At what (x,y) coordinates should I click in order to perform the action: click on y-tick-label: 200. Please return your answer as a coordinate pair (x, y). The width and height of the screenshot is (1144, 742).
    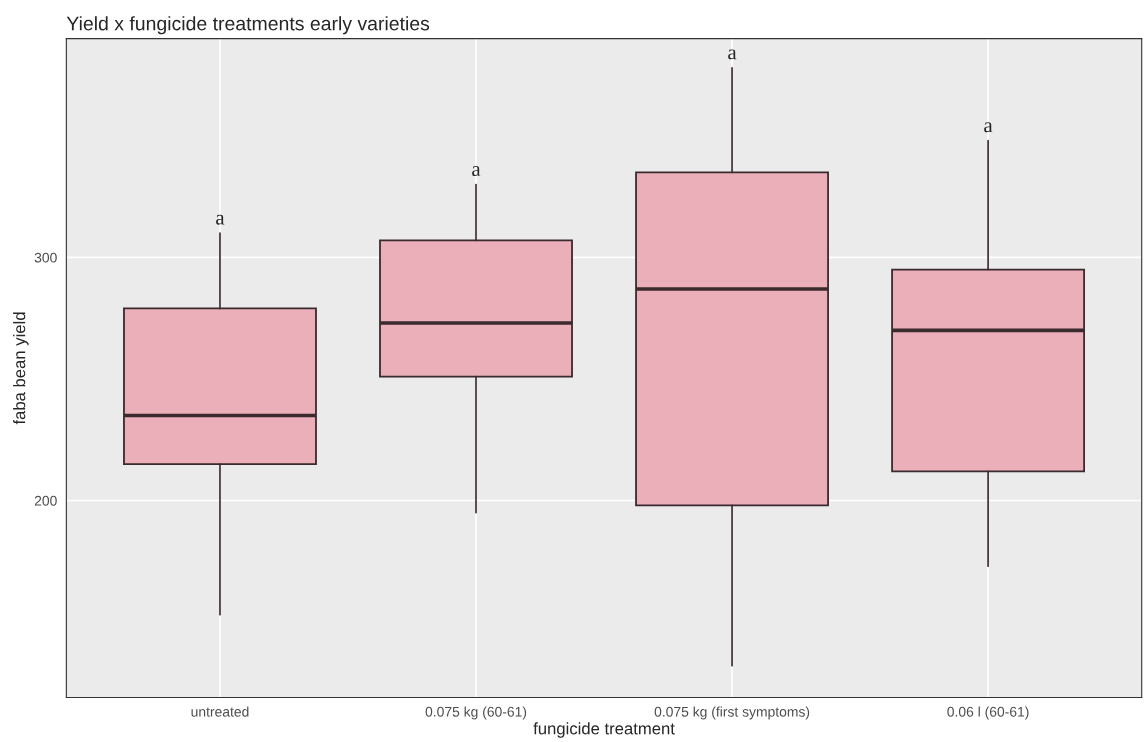
    Looking at the image, I should click on (45, 500).